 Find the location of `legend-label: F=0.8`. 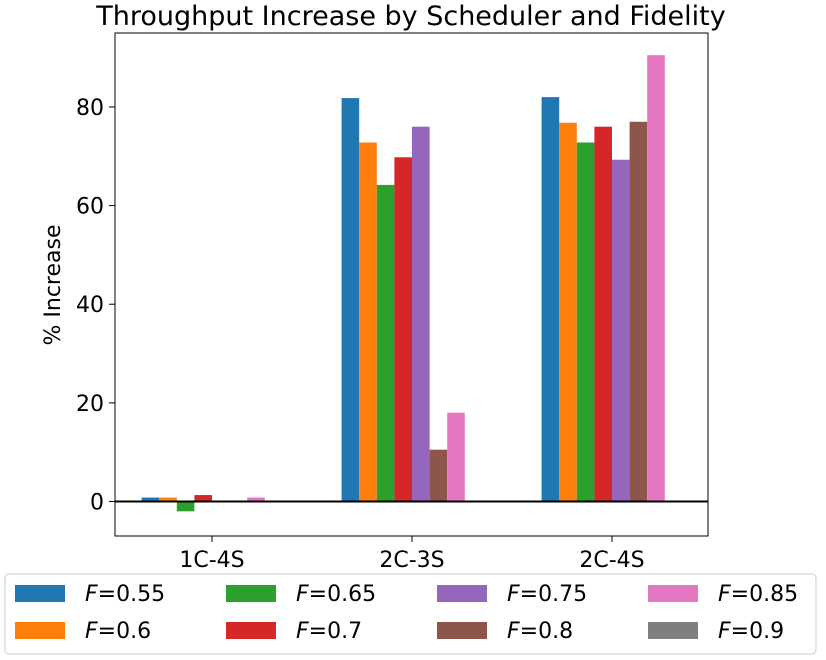

legend-label: F=0.8 is located at coordinates (540, 631).